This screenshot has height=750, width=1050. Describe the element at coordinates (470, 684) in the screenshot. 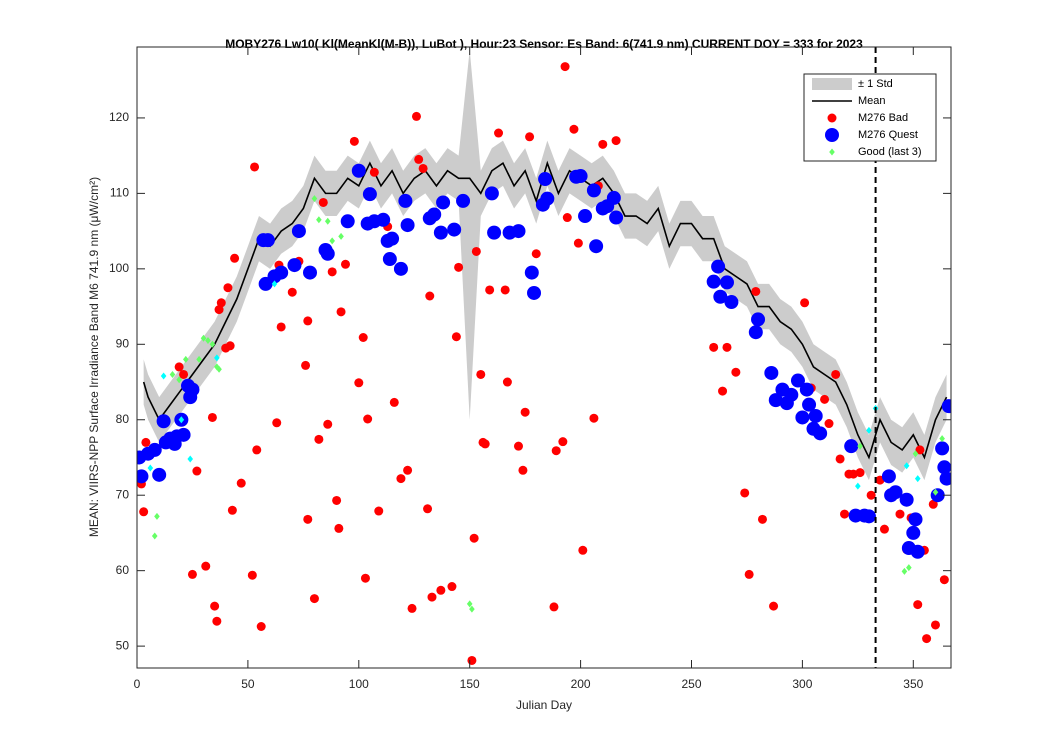

I see `x-tick-label: 150` at that location.